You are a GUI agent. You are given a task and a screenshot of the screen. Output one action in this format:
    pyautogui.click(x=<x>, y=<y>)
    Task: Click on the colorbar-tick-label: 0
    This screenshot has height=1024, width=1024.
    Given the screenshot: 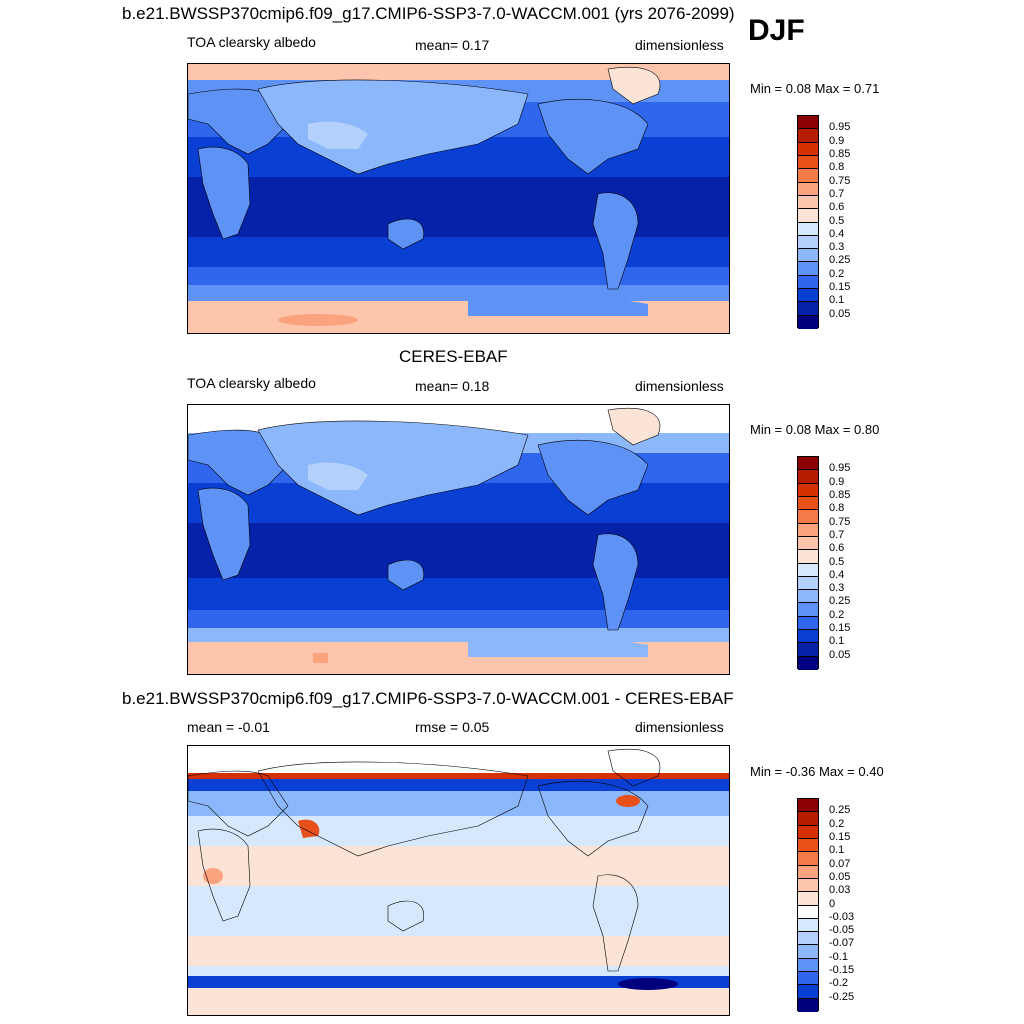 What is the action you would take?
    pyautogui.click(x=832, y=903)
    